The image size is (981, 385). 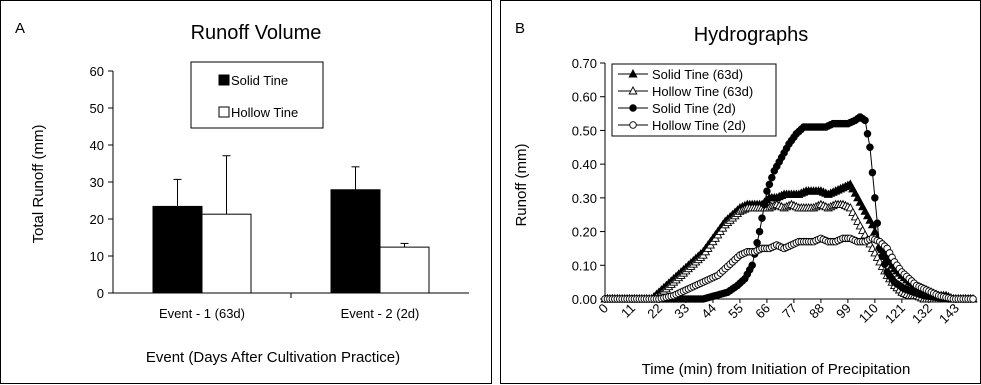 I want to click on y-tick-label: 0.30, so click(x=584, y=198).